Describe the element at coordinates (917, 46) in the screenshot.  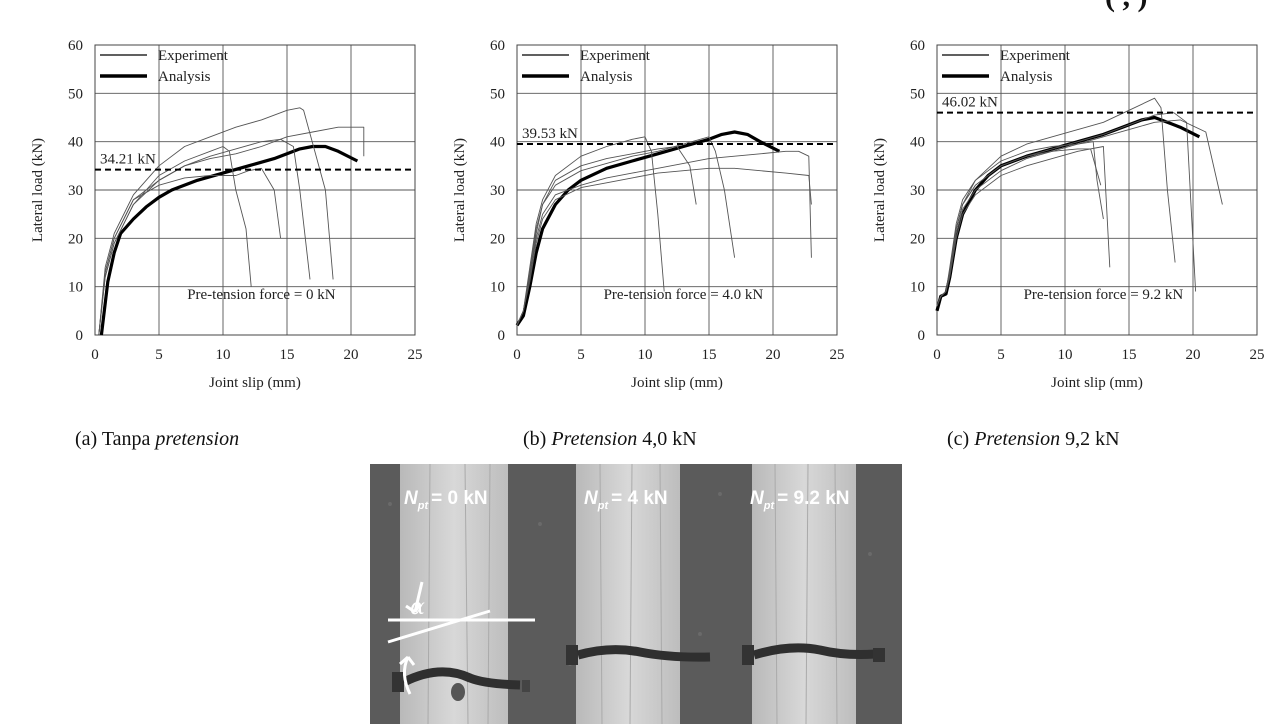
I see `ytick-c-6: 60` at that location.